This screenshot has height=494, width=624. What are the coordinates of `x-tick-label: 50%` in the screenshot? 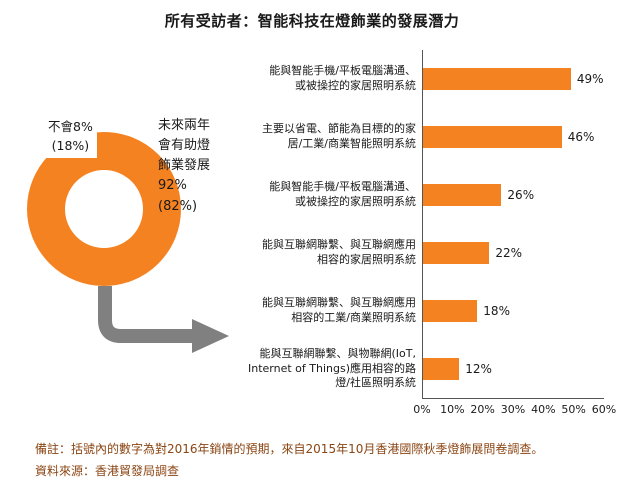 It's located at (573, 409).